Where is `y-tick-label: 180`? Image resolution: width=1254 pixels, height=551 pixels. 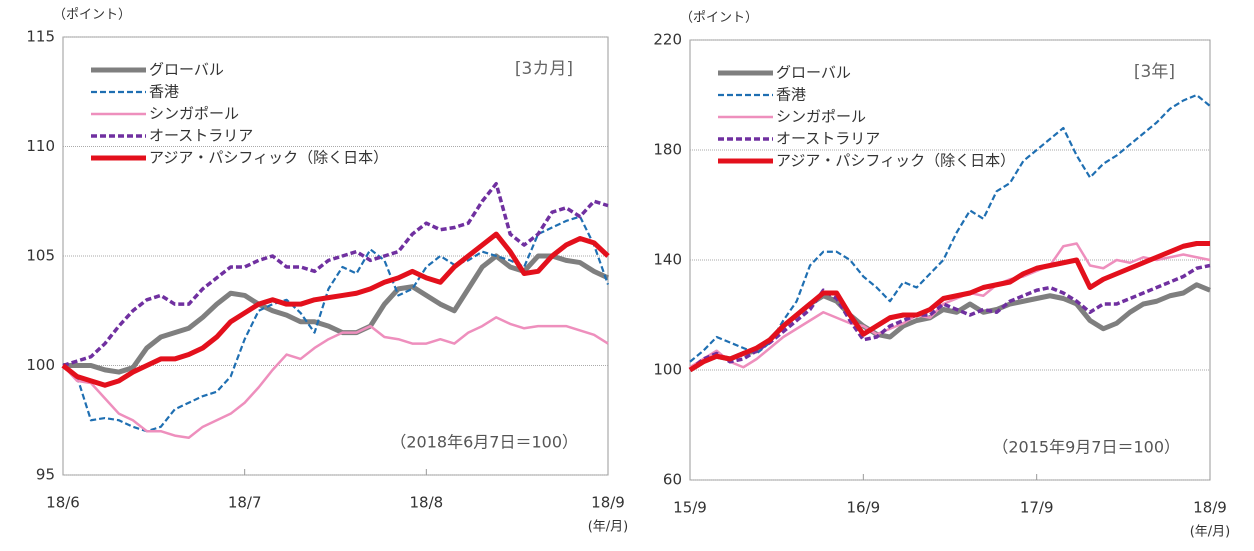 y-tick-label: 180 is located at coordinates (667, 150).